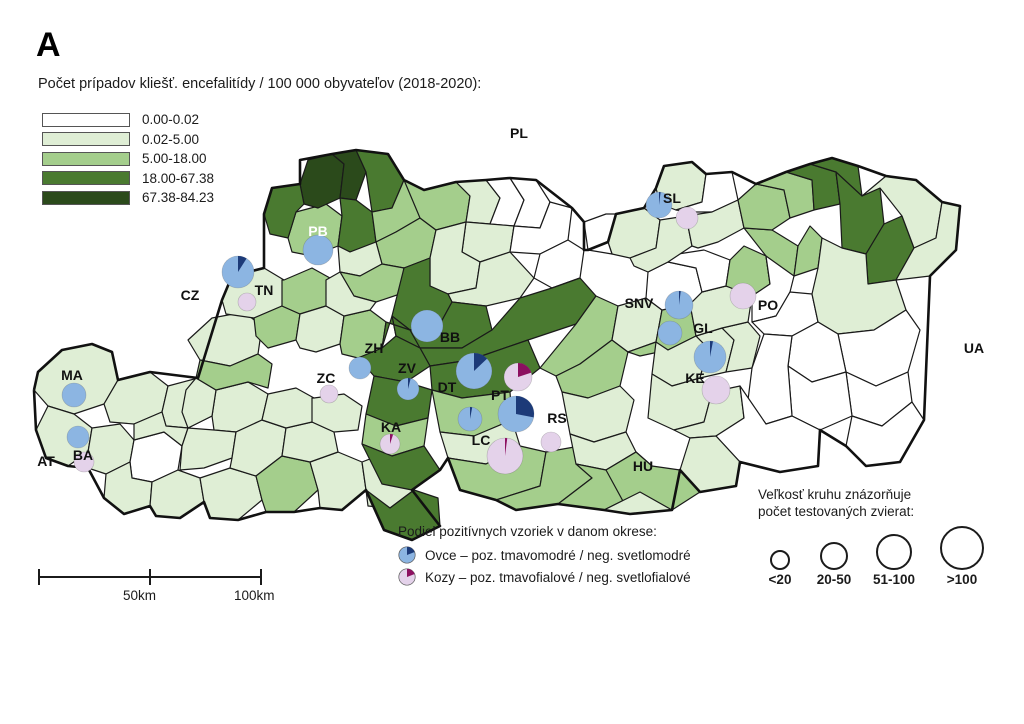 This screenshot has height=724, width=1024. I want to click on pie-marker-lc-sheep, so click(470, 419).